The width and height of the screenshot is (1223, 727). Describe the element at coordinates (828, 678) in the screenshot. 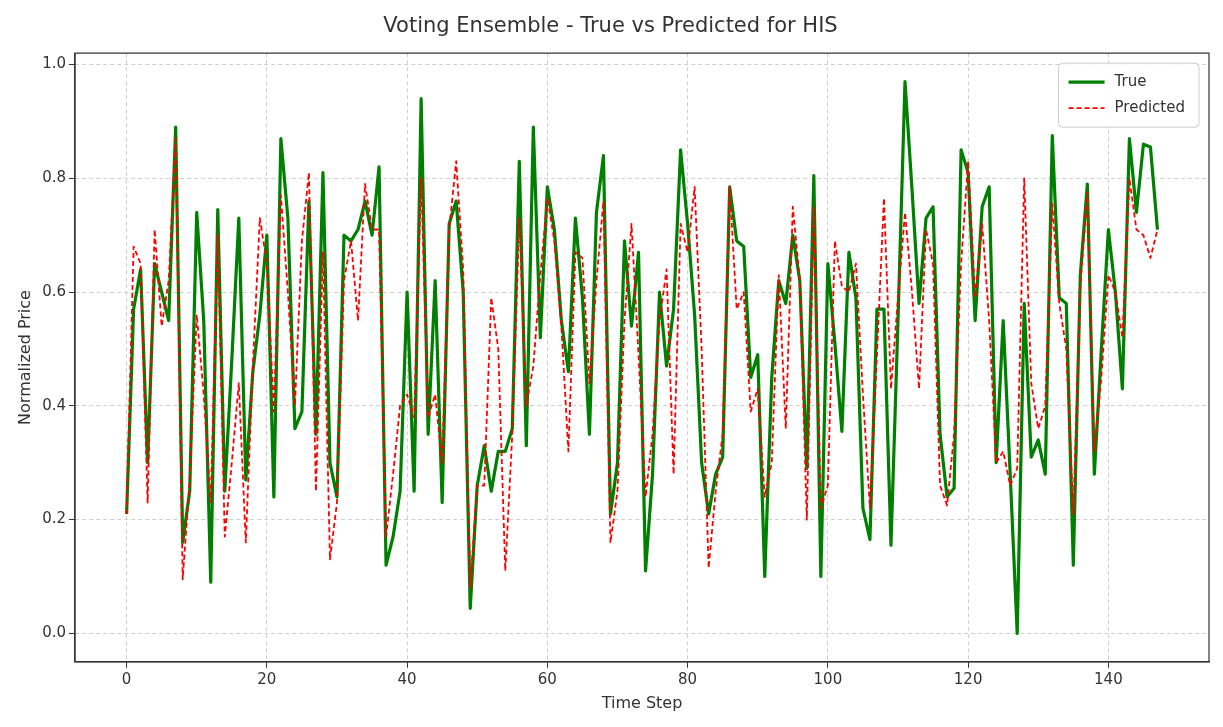

I see `x-tick-label: 100` at that location.